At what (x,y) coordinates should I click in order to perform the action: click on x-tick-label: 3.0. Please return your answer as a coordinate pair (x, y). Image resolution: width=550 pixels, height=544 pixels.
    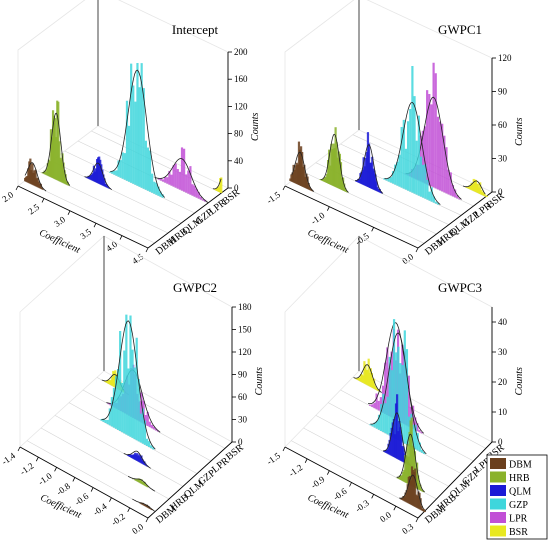
    Looking at the image, I should click on (59, 221).